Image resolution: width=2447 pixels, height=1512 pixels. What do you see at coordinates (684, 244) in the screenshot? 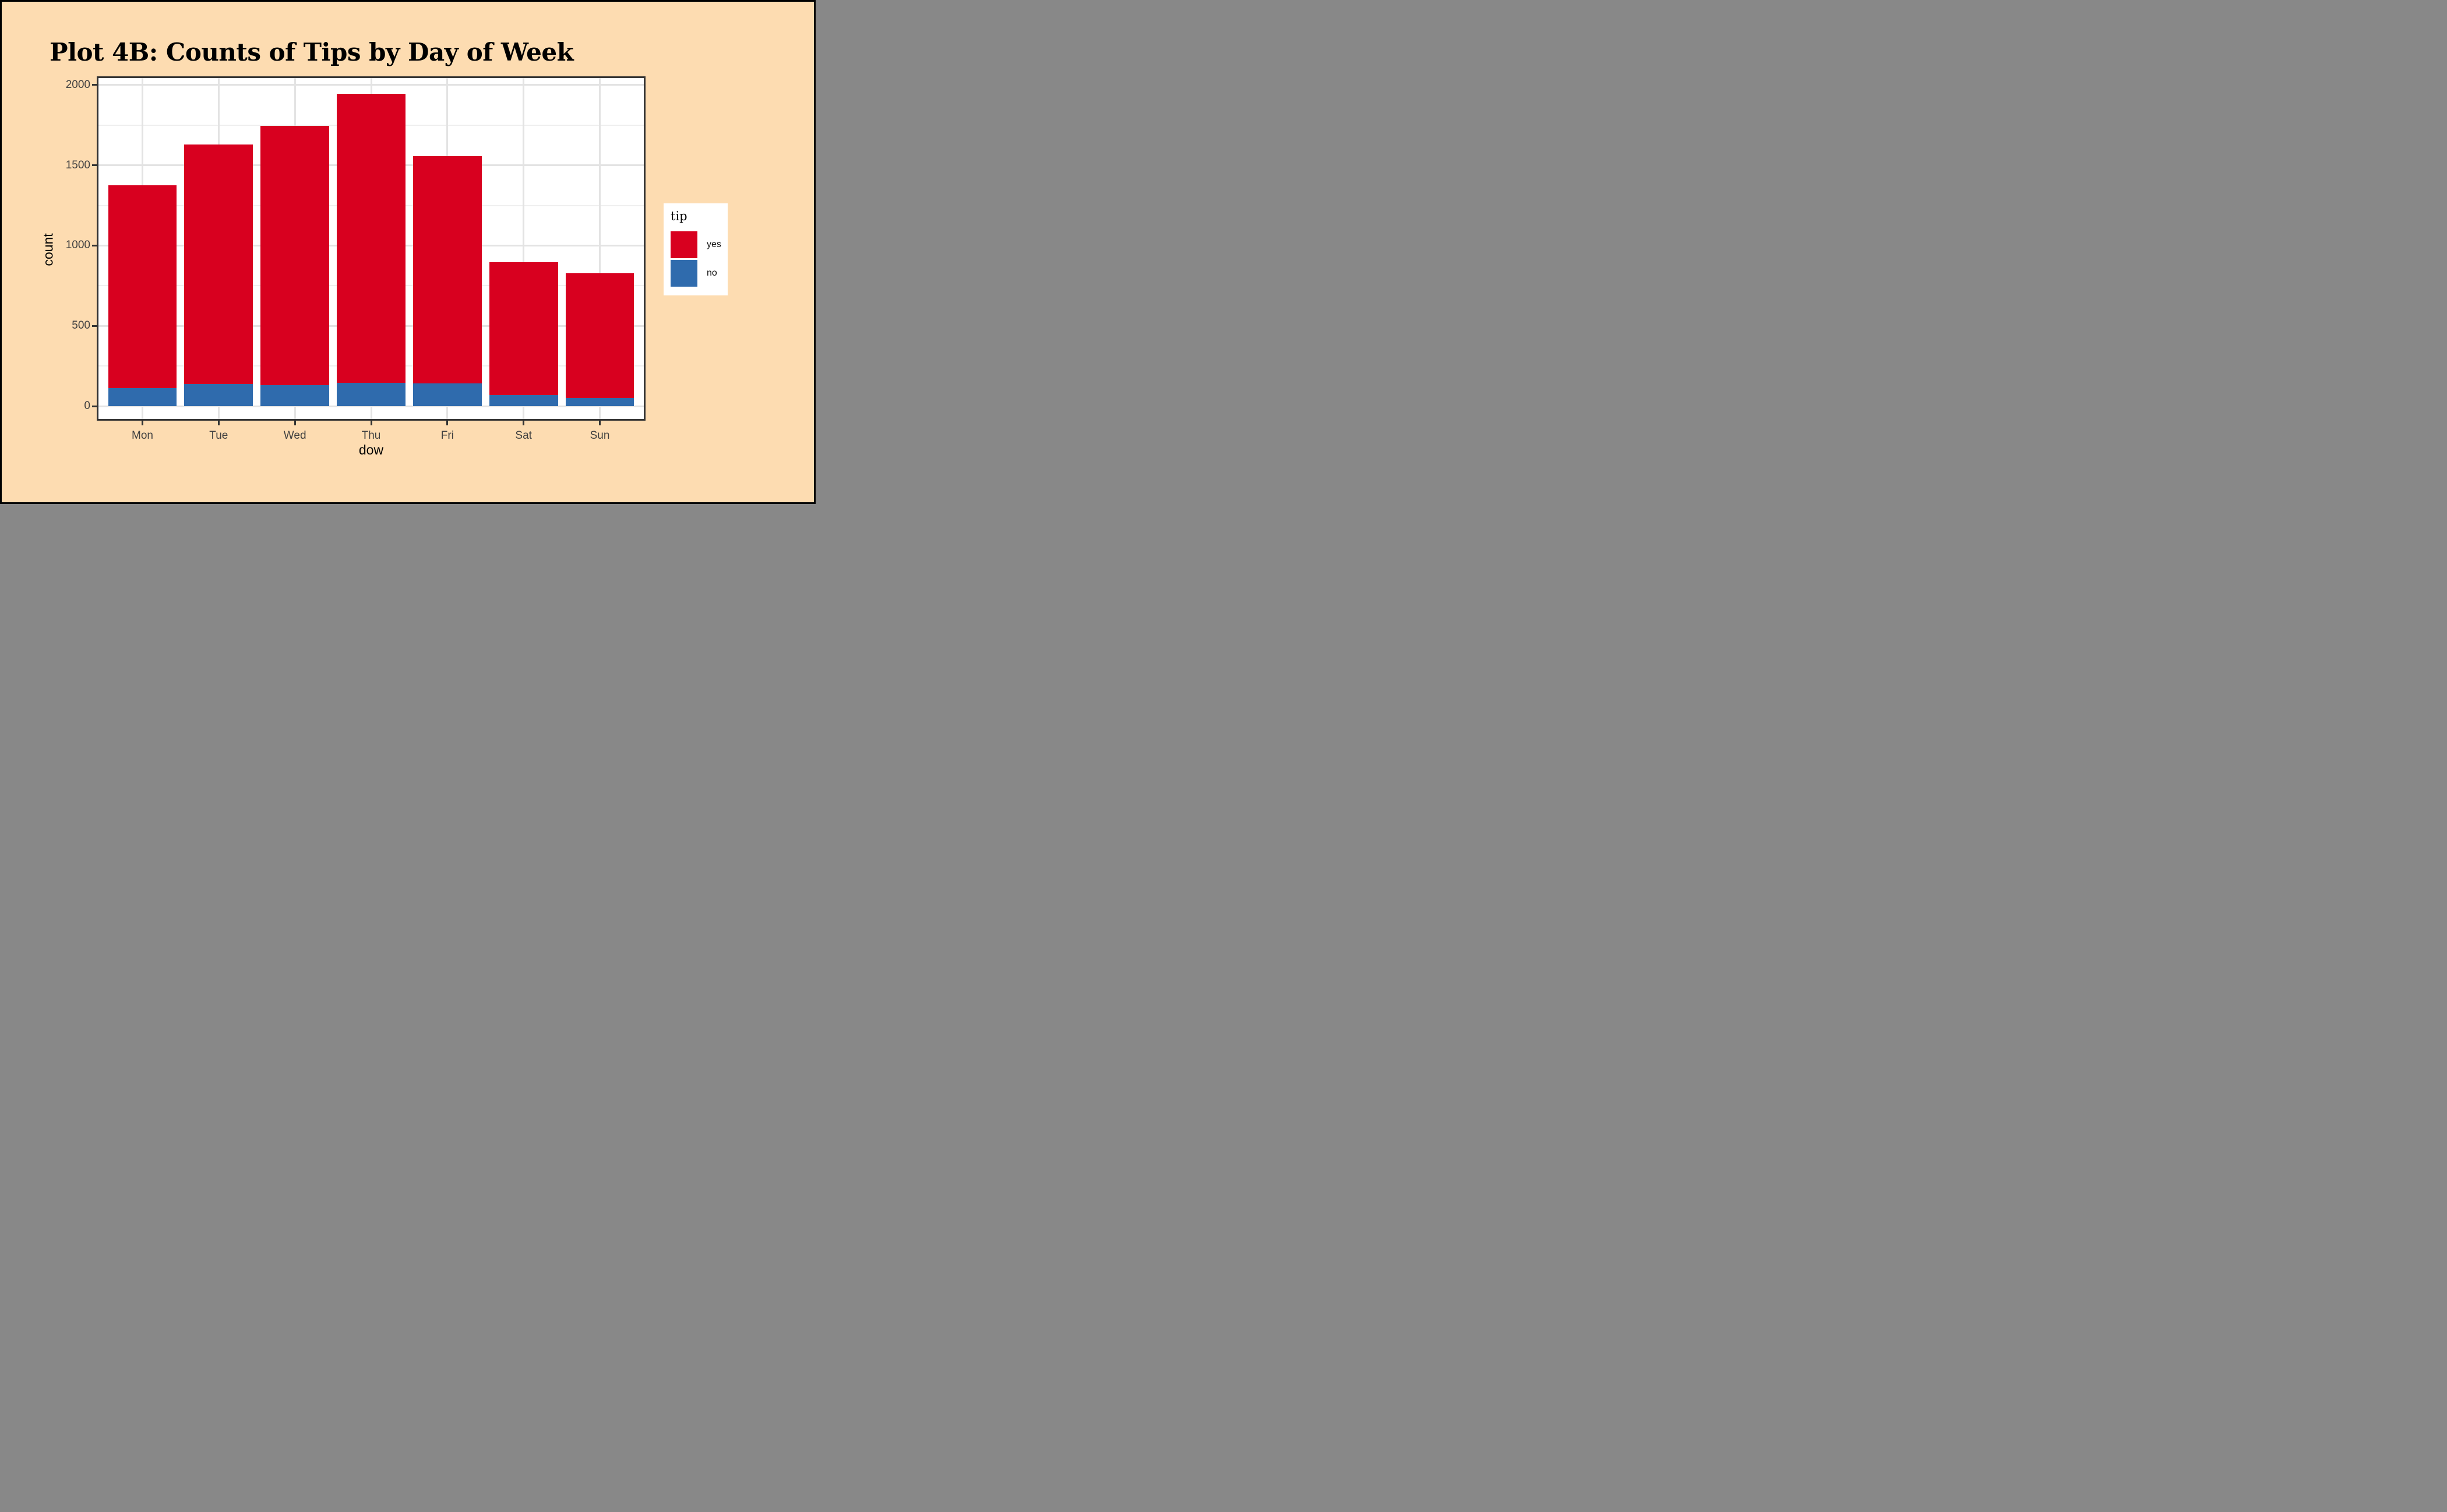
I see `legend-swatch-yes-icon` at bounding box center [684, 244].